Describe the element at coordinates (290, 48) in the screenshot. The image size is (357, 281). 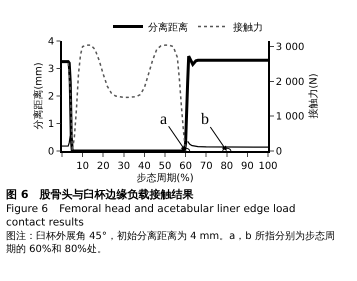
I see `y2-tick-label: 3 000` at that location.